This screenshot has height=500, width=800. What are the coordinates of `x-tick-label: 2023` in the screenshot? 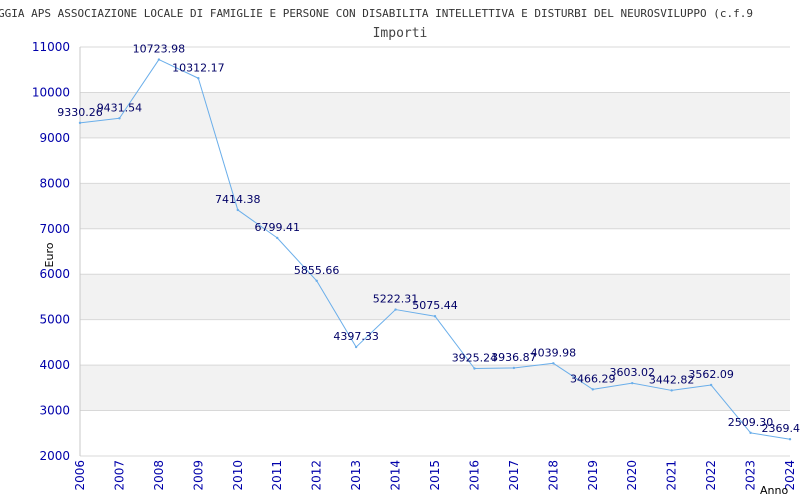 It's located at (751, 475).